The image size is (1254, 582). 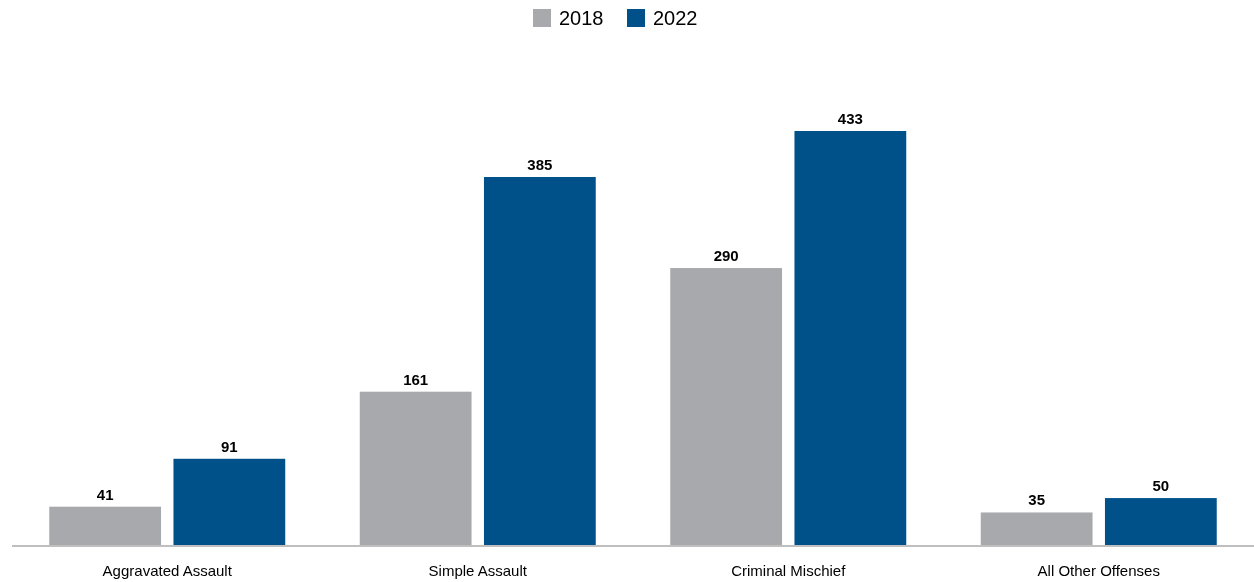 What do you see at coordinates (789, 570) in the screenshot?
I see `x-tick-label: Criminal Mischief` at bounding box center [789, 570].